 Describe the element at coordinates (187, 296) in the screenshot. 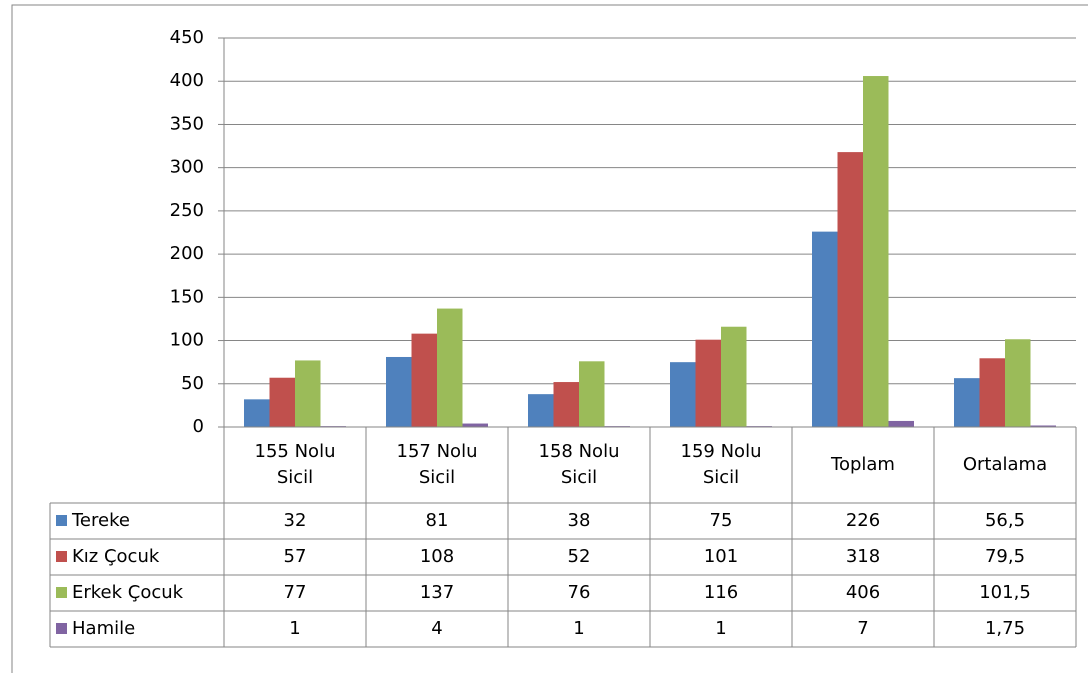

I see `y-tick-label: 150` at that location.